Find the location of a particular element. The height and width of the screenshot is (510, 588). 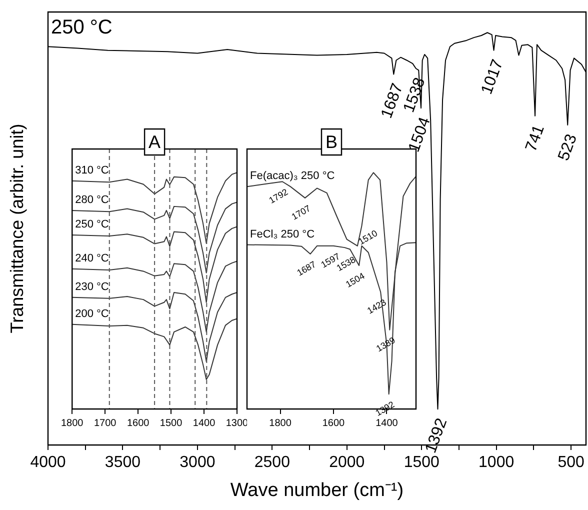

annotation: 741 is located at coordinates (535, 138).